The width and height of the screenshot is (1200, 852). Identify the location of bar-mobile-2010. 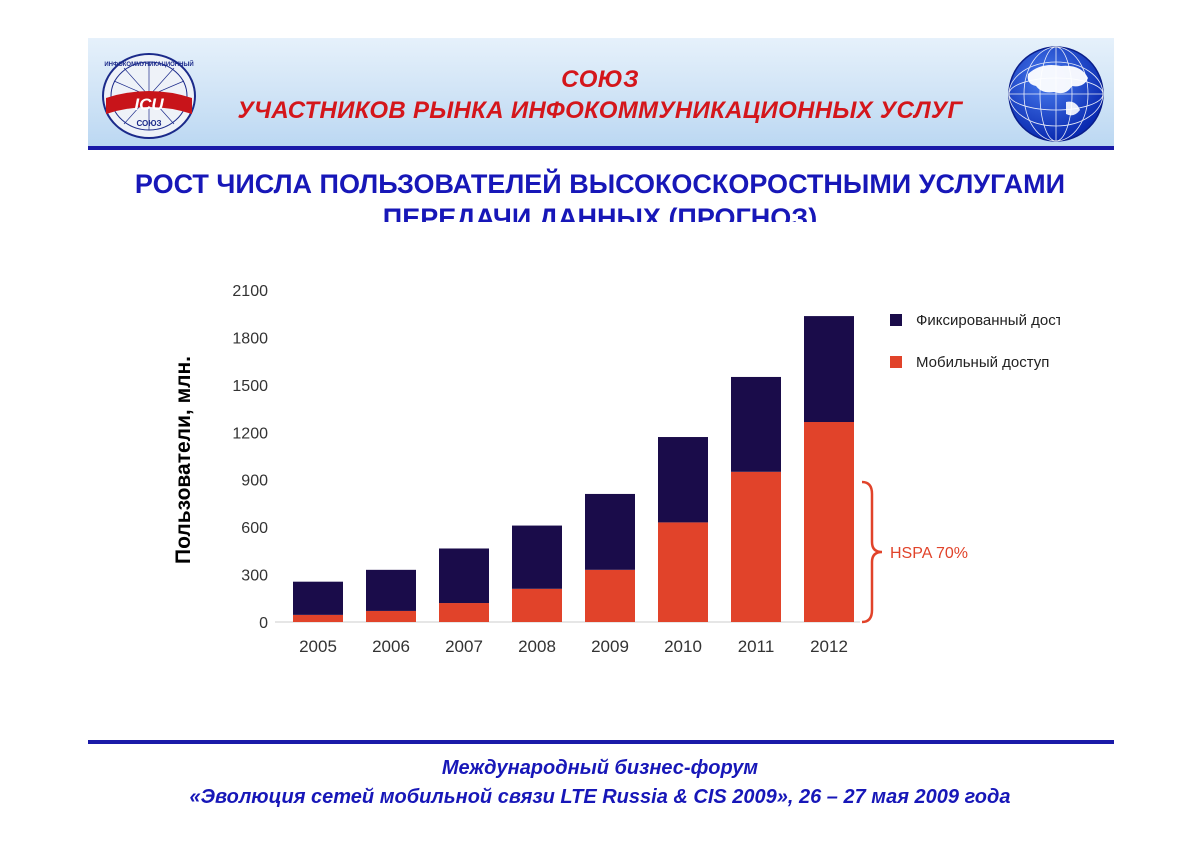
(683, 572).